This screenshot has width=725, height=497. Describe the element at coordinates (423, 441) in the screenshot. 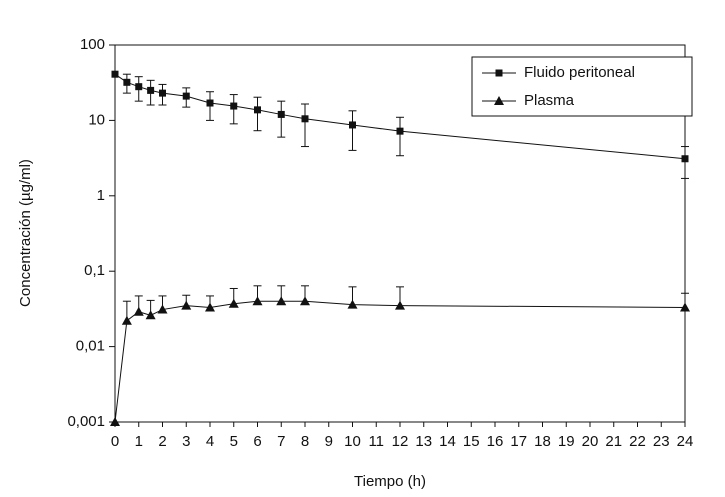

I see `x-tick-label: 13` at that location.